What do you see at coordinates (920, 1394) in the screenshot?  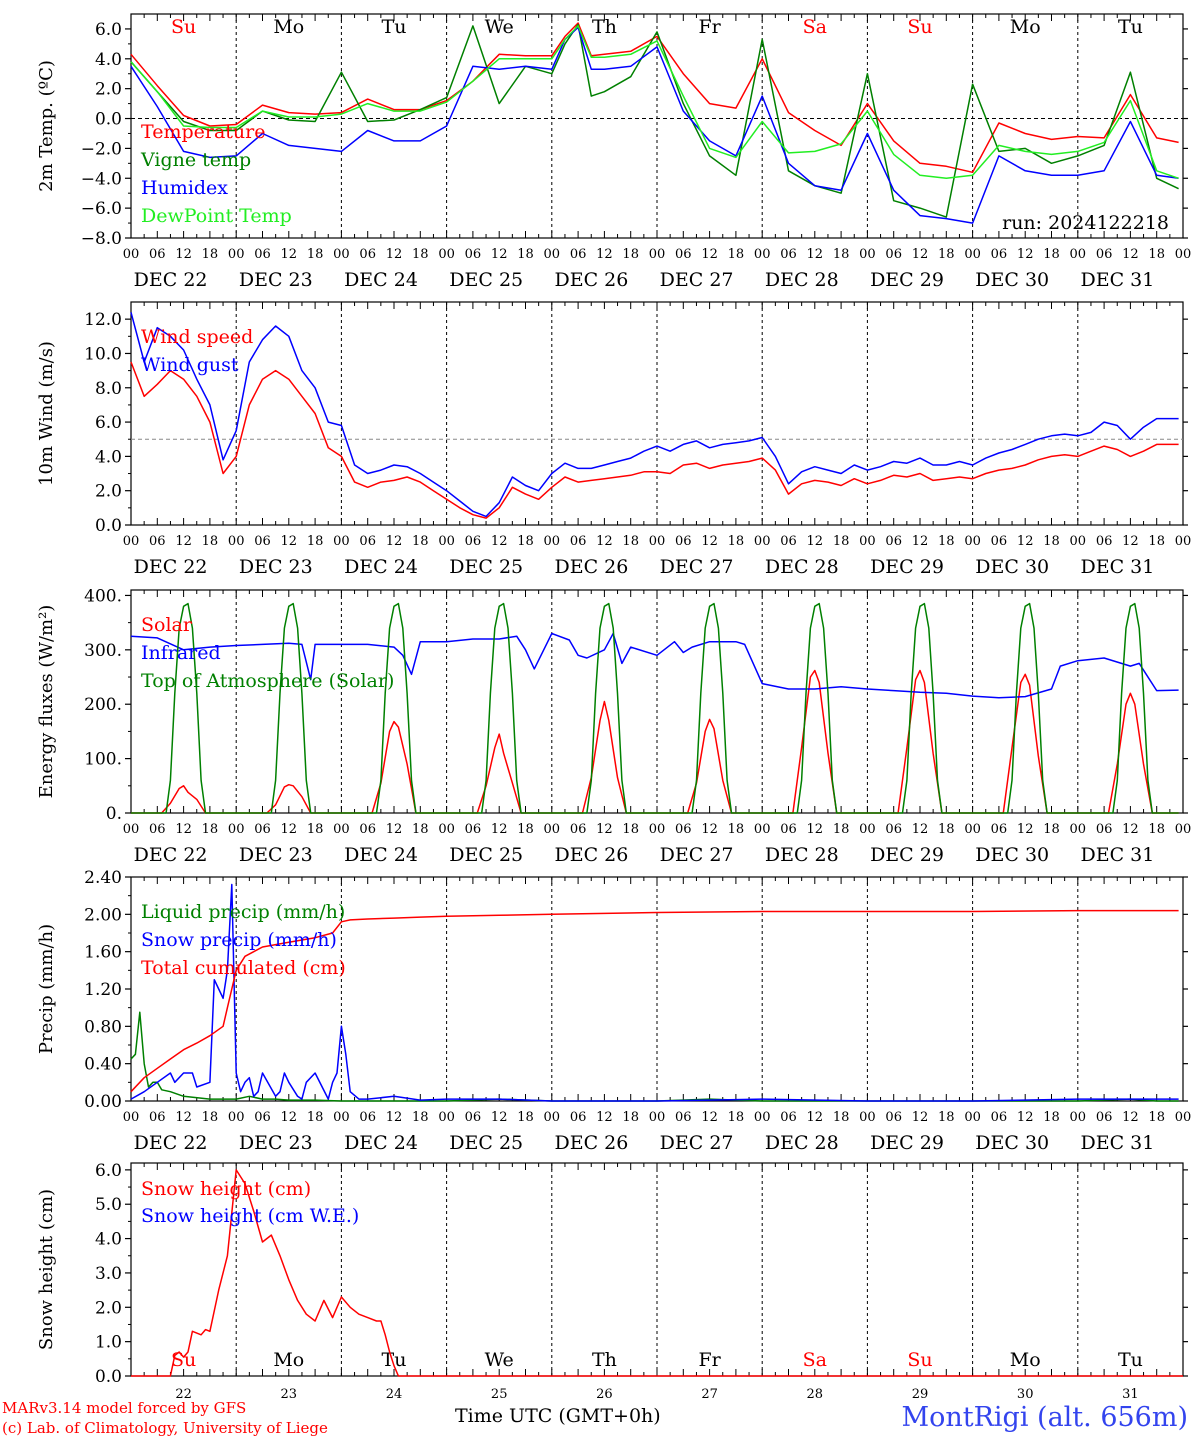 I see `day-number-label: 29` at bounding box center [920, 1394].